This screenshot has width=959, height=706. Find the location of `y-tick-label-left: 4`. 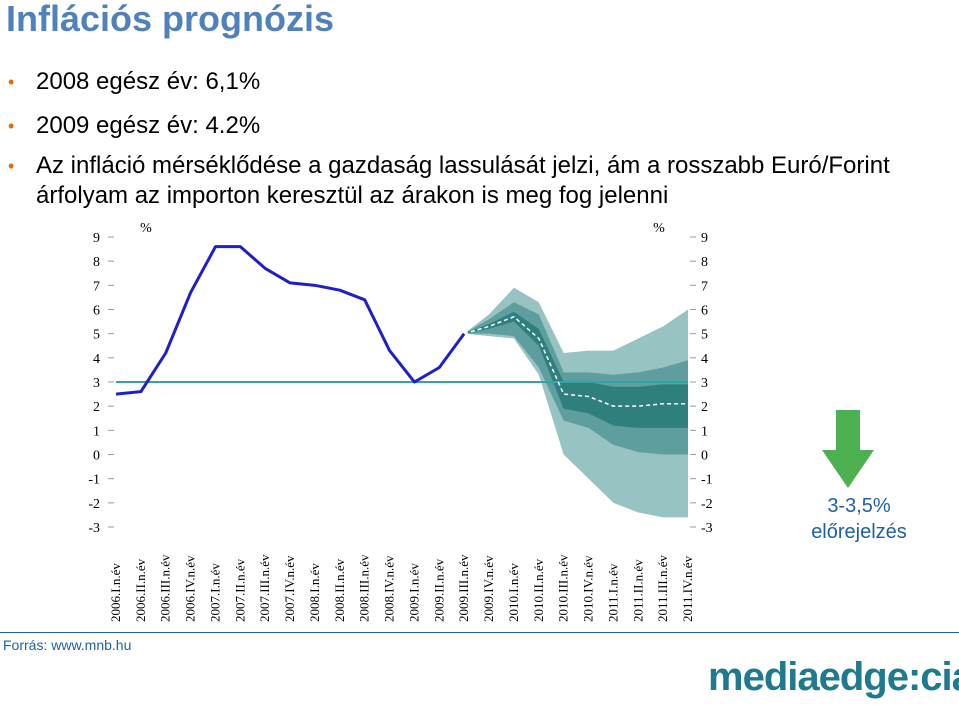

y-tick-label-left: 4 is located at coordinates (96, 359).